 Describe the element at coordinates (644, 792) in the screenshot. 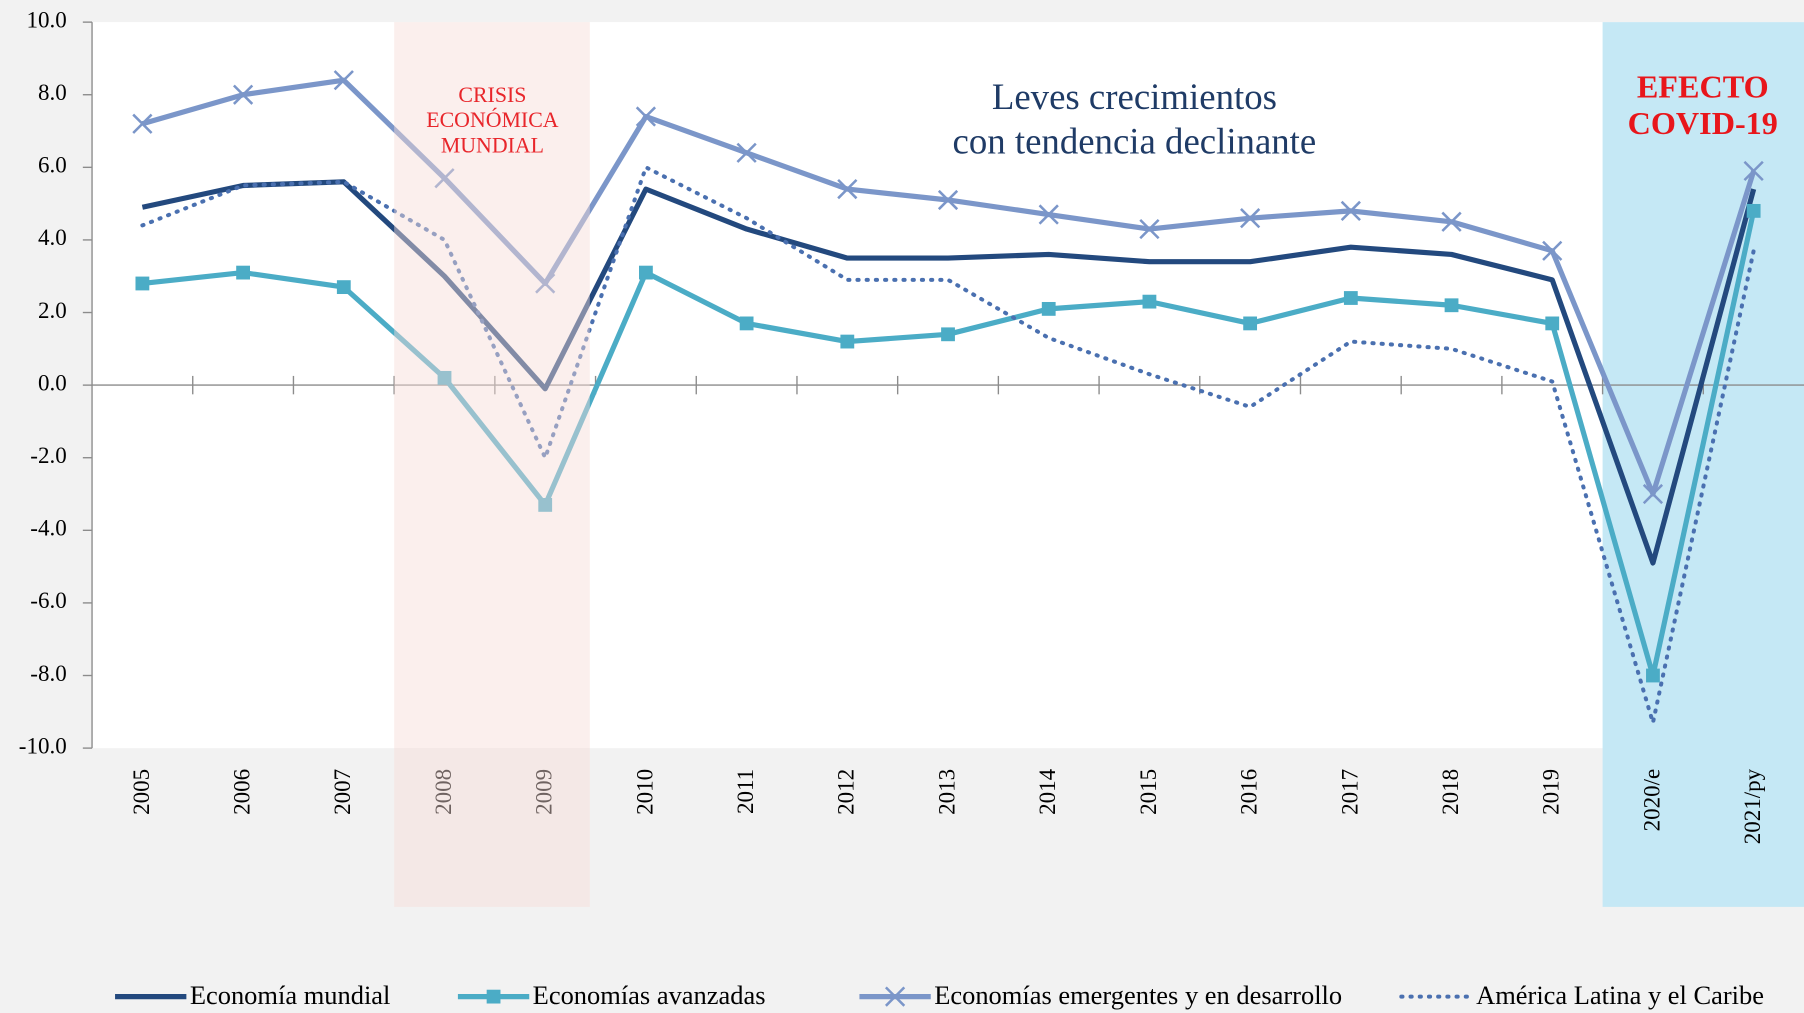

I see `x-tick-label: 2010` at that location.